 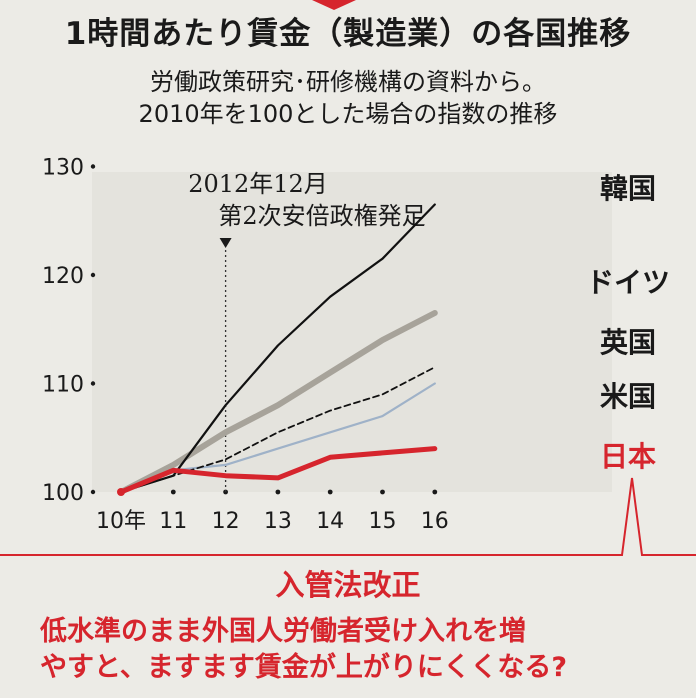 What do you see at coordinates (283, 631) in the screenshot?
I see `footer-text-line1: 低水準のまま外国人労働者受け入れを増` at bounding box center [283, 631].